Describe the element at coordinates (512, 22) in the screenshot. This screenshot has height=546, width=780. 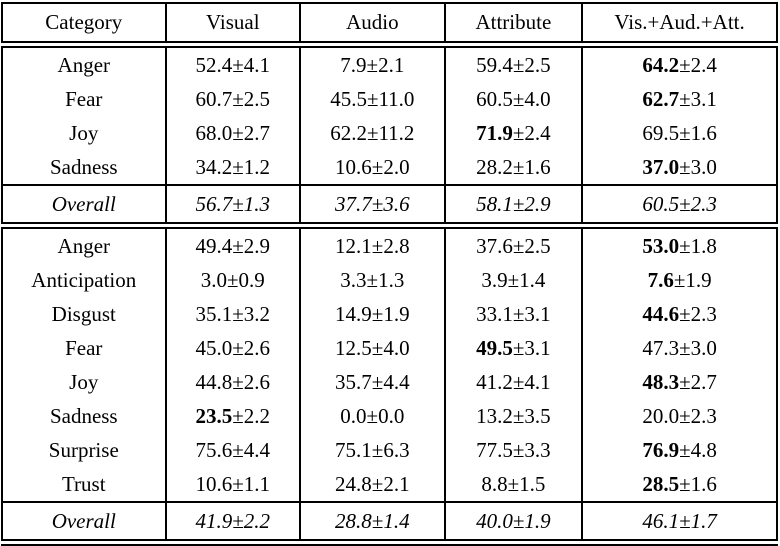
I see `header-cell-attribute: Attribute` at that location.